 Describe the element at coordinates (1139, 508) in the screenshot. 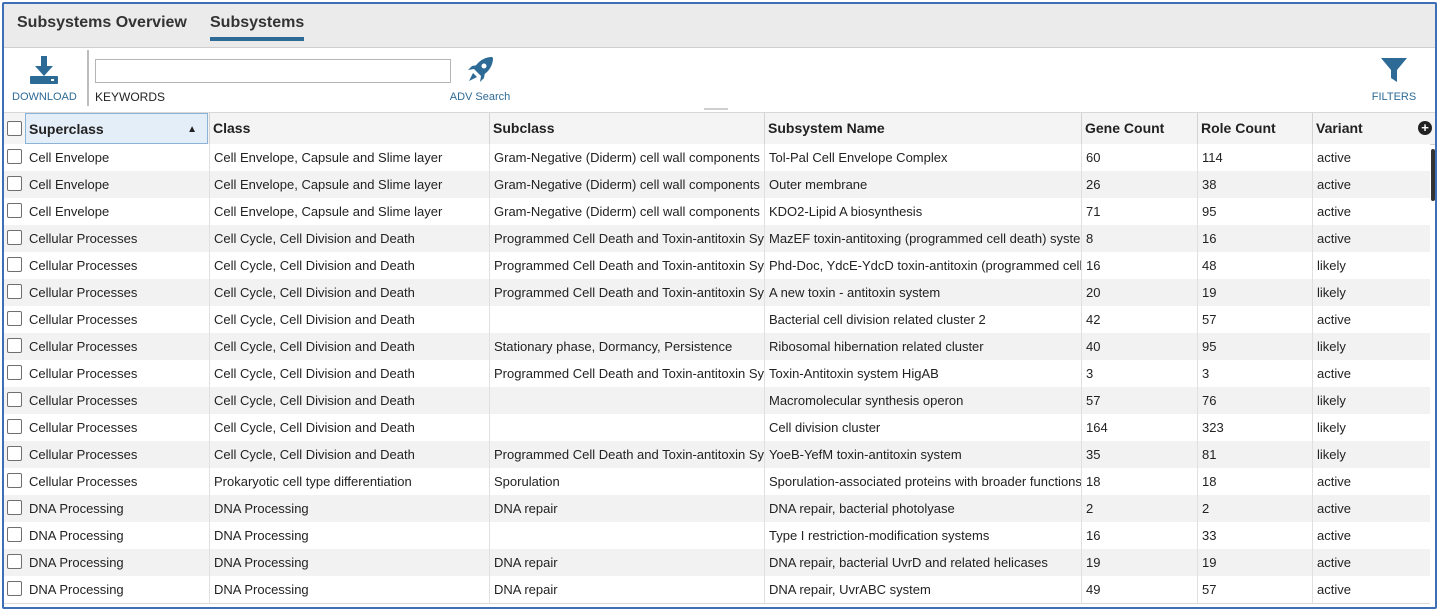

I see `cell-gene-count: 2` at that location.